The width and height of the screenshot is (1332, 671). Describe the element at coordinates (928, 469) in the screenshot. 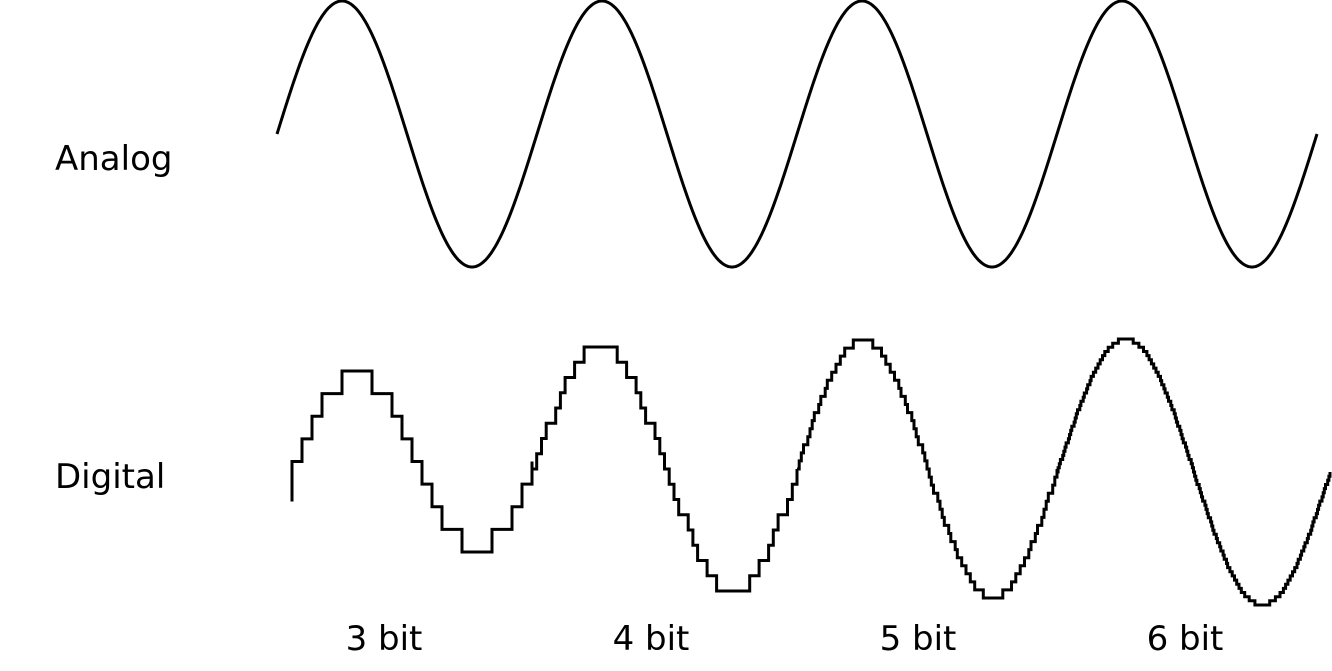

I see `digital-wave-5bit` at that location.